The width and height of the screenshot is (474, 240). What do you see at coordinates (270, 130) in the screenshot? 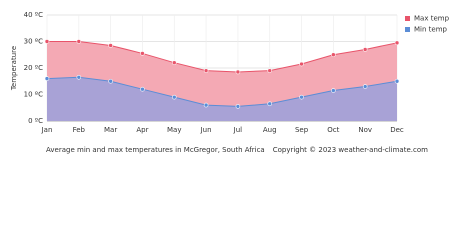
I see `x-tick-label: Aug` at bounding box center [270, 130].